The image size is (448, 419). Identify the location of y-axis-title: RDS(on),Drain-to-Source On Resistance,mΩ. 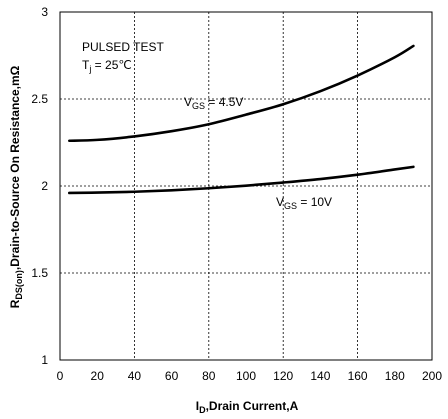
(16, 186).